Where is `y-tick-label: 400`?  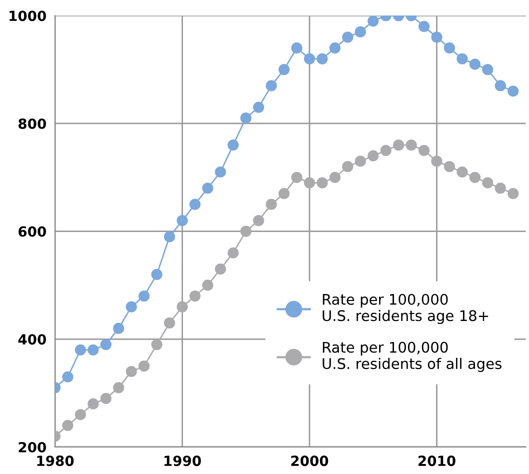
y-tick-label: 400 is located at coordinates (32, 339).